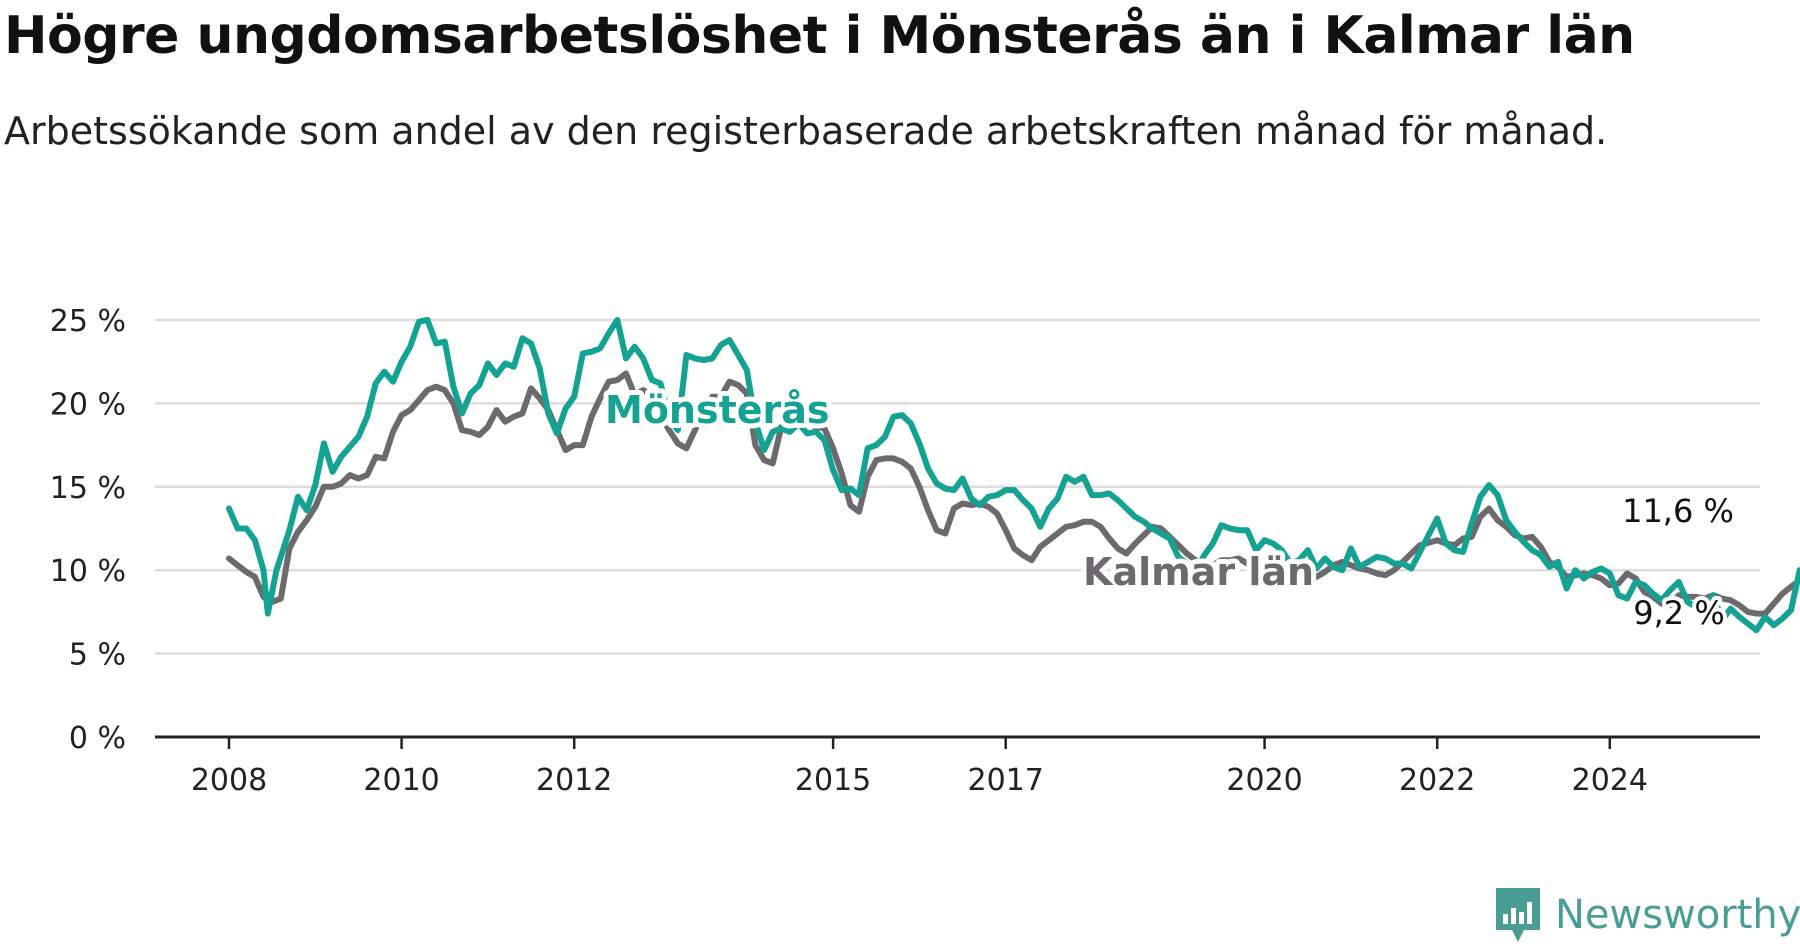 The width and height of the screenshot is (1800, 948). Describe the element at coordinates (1437, 780) in the screenshot. I see `x-tick-label: 2022` at that location.